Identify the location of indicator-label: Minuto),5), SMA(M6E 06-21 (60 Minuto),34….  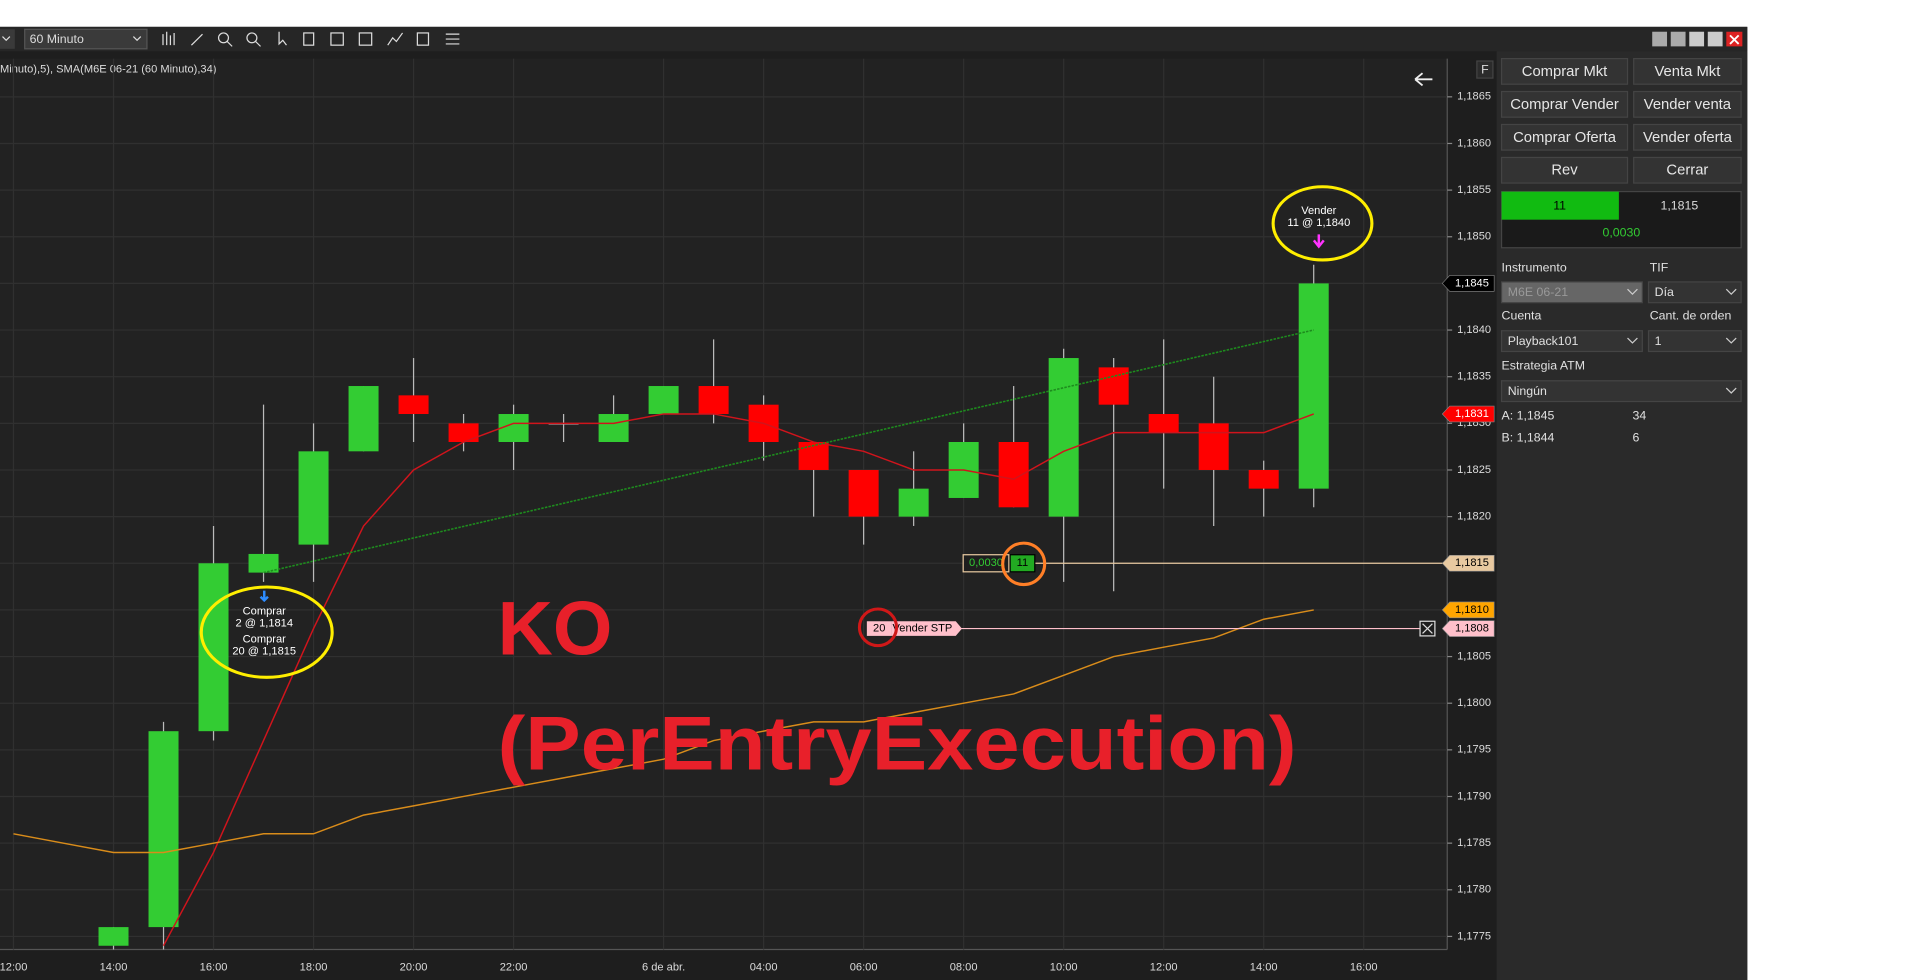
(108, 70).